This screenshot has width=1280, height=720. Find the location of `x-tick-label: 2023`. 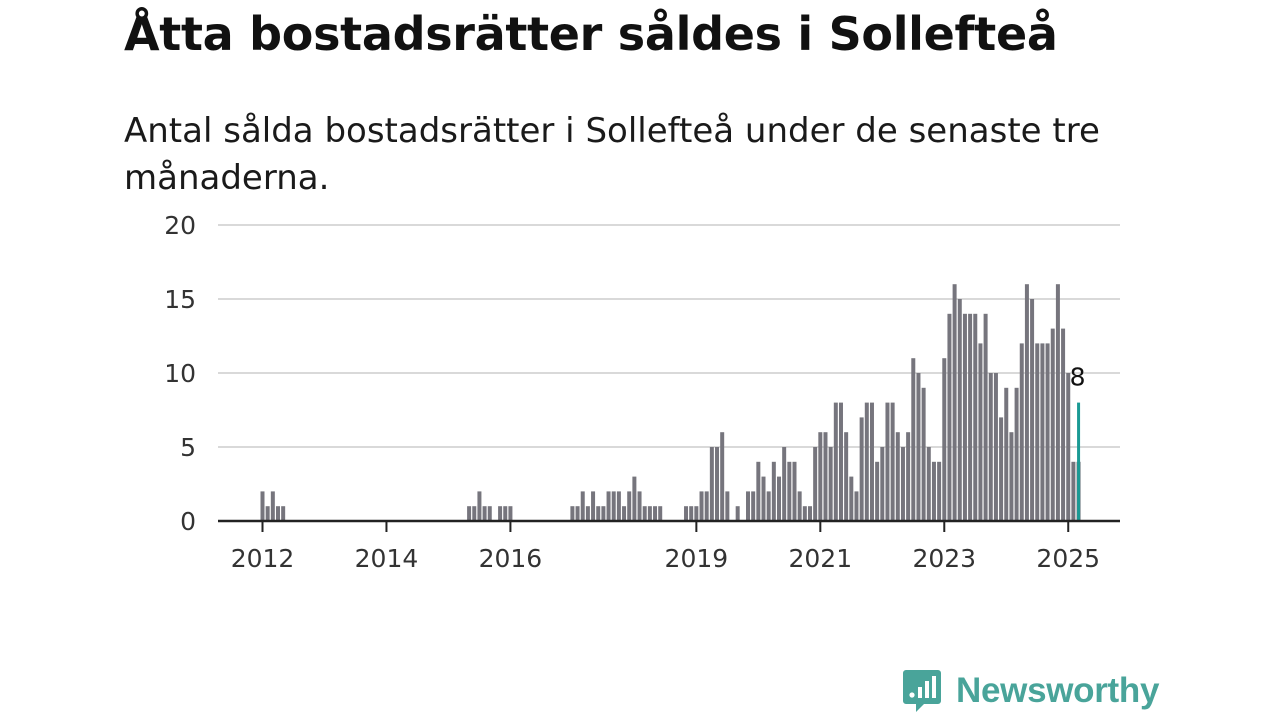

x-tick-label: 2023 is located at coordinates (944, 558).